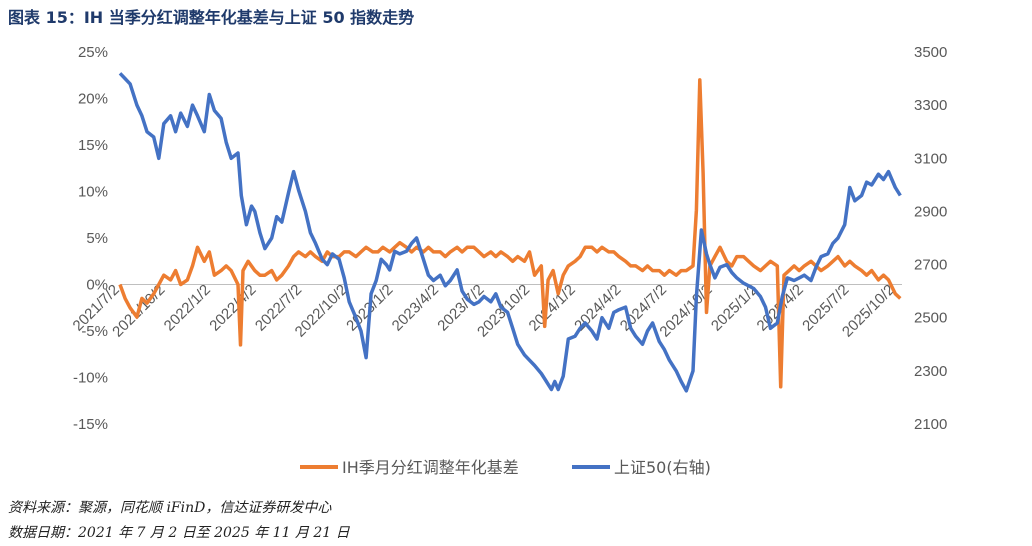 The height and width of the screenshot is (546, 1032). What do you see at coordinates (93, 99) in the screenshot?
I see `left-tick-label: 20%` at bounding box center [93, 99].